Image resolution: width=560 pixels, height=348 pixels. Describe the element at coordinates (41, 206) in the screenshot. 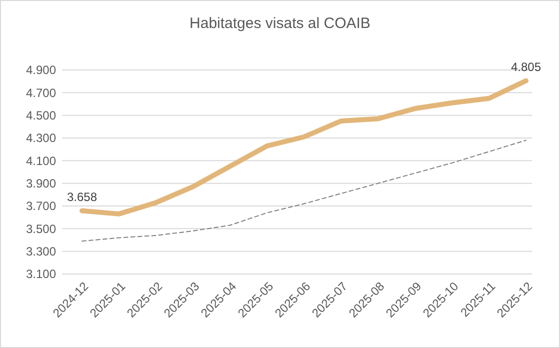

I see `y-tick-label: 3.700` at that location.